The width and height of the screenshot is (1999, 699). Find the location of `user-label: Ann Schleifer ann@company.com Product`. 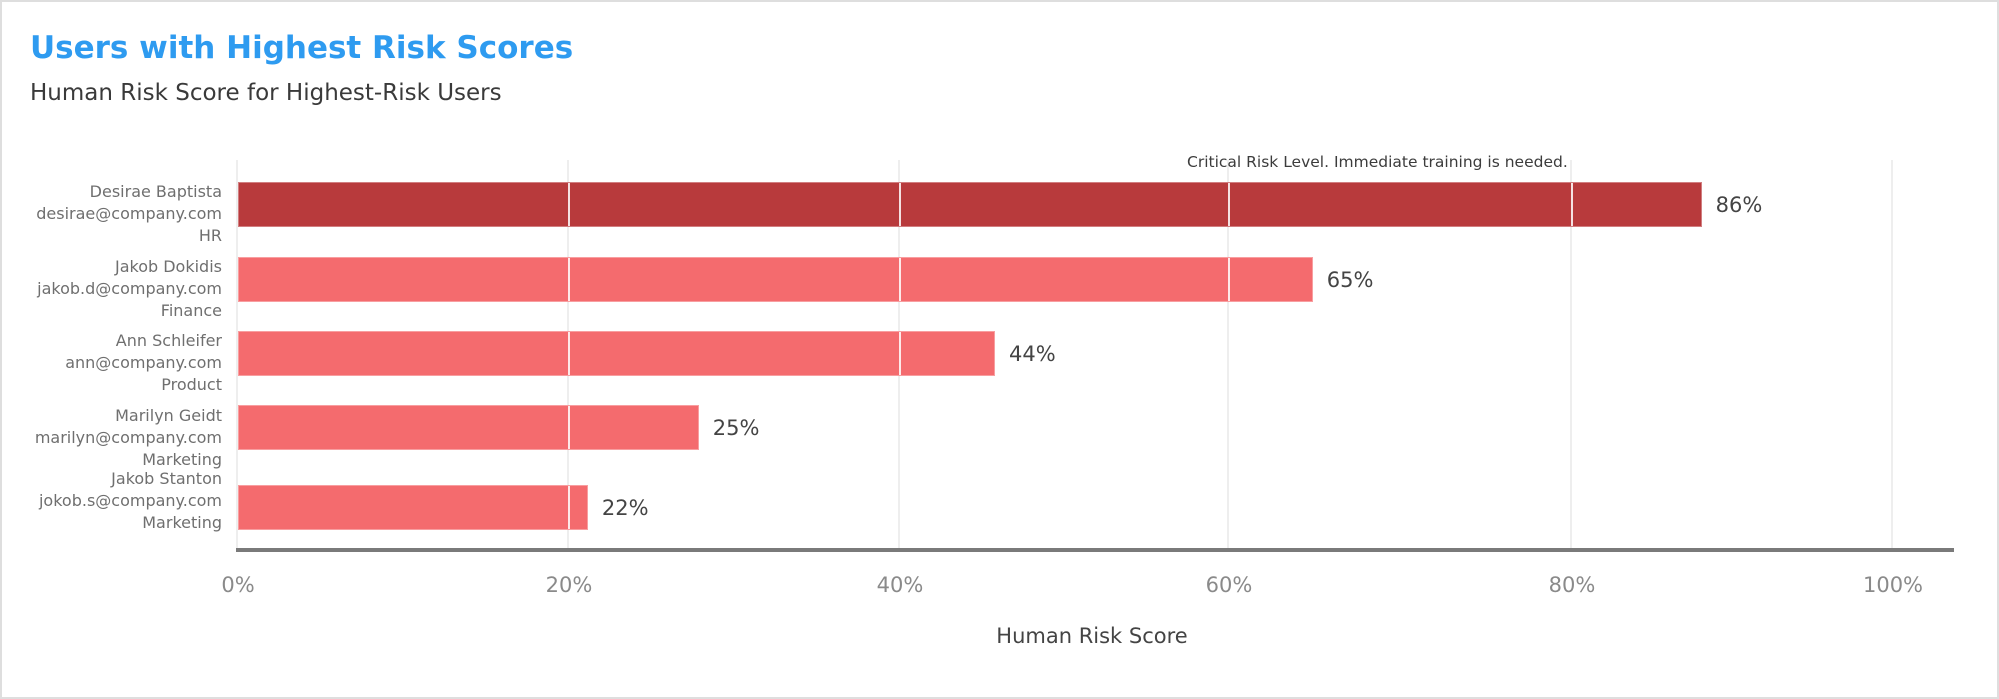

user-label: Ann Schleifer ann@company.com Product is located at coordinates (143, 363).